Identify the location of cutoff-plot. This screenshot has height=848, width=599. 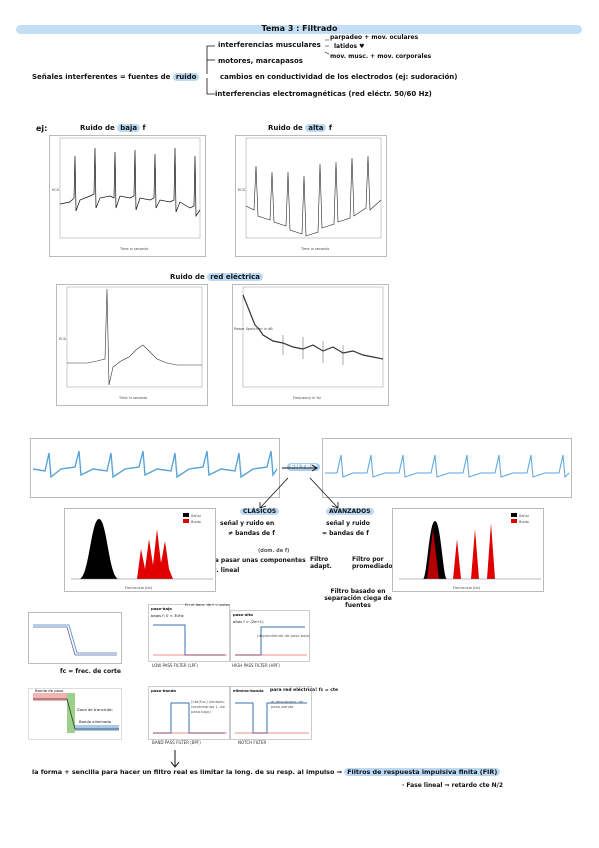
(75, 638).